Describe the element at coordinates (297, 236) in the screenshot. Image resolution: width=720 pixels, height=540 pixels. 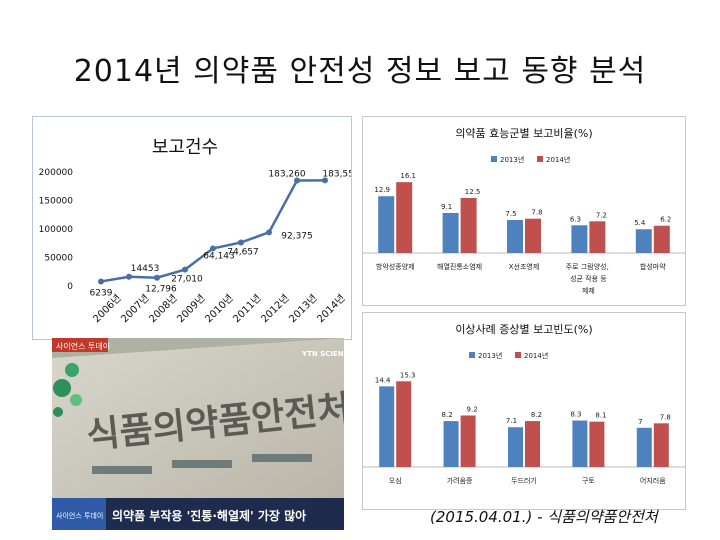
I see `data-label: 92,375` at that location.